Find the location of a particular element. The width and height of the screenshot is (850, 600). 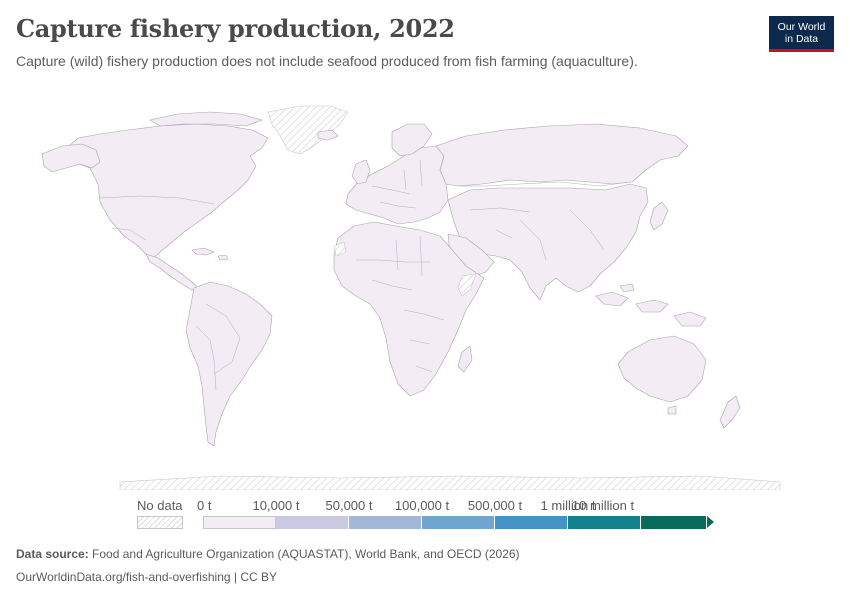

legend-no-data-label: No data is located at coordinates (160, 505).